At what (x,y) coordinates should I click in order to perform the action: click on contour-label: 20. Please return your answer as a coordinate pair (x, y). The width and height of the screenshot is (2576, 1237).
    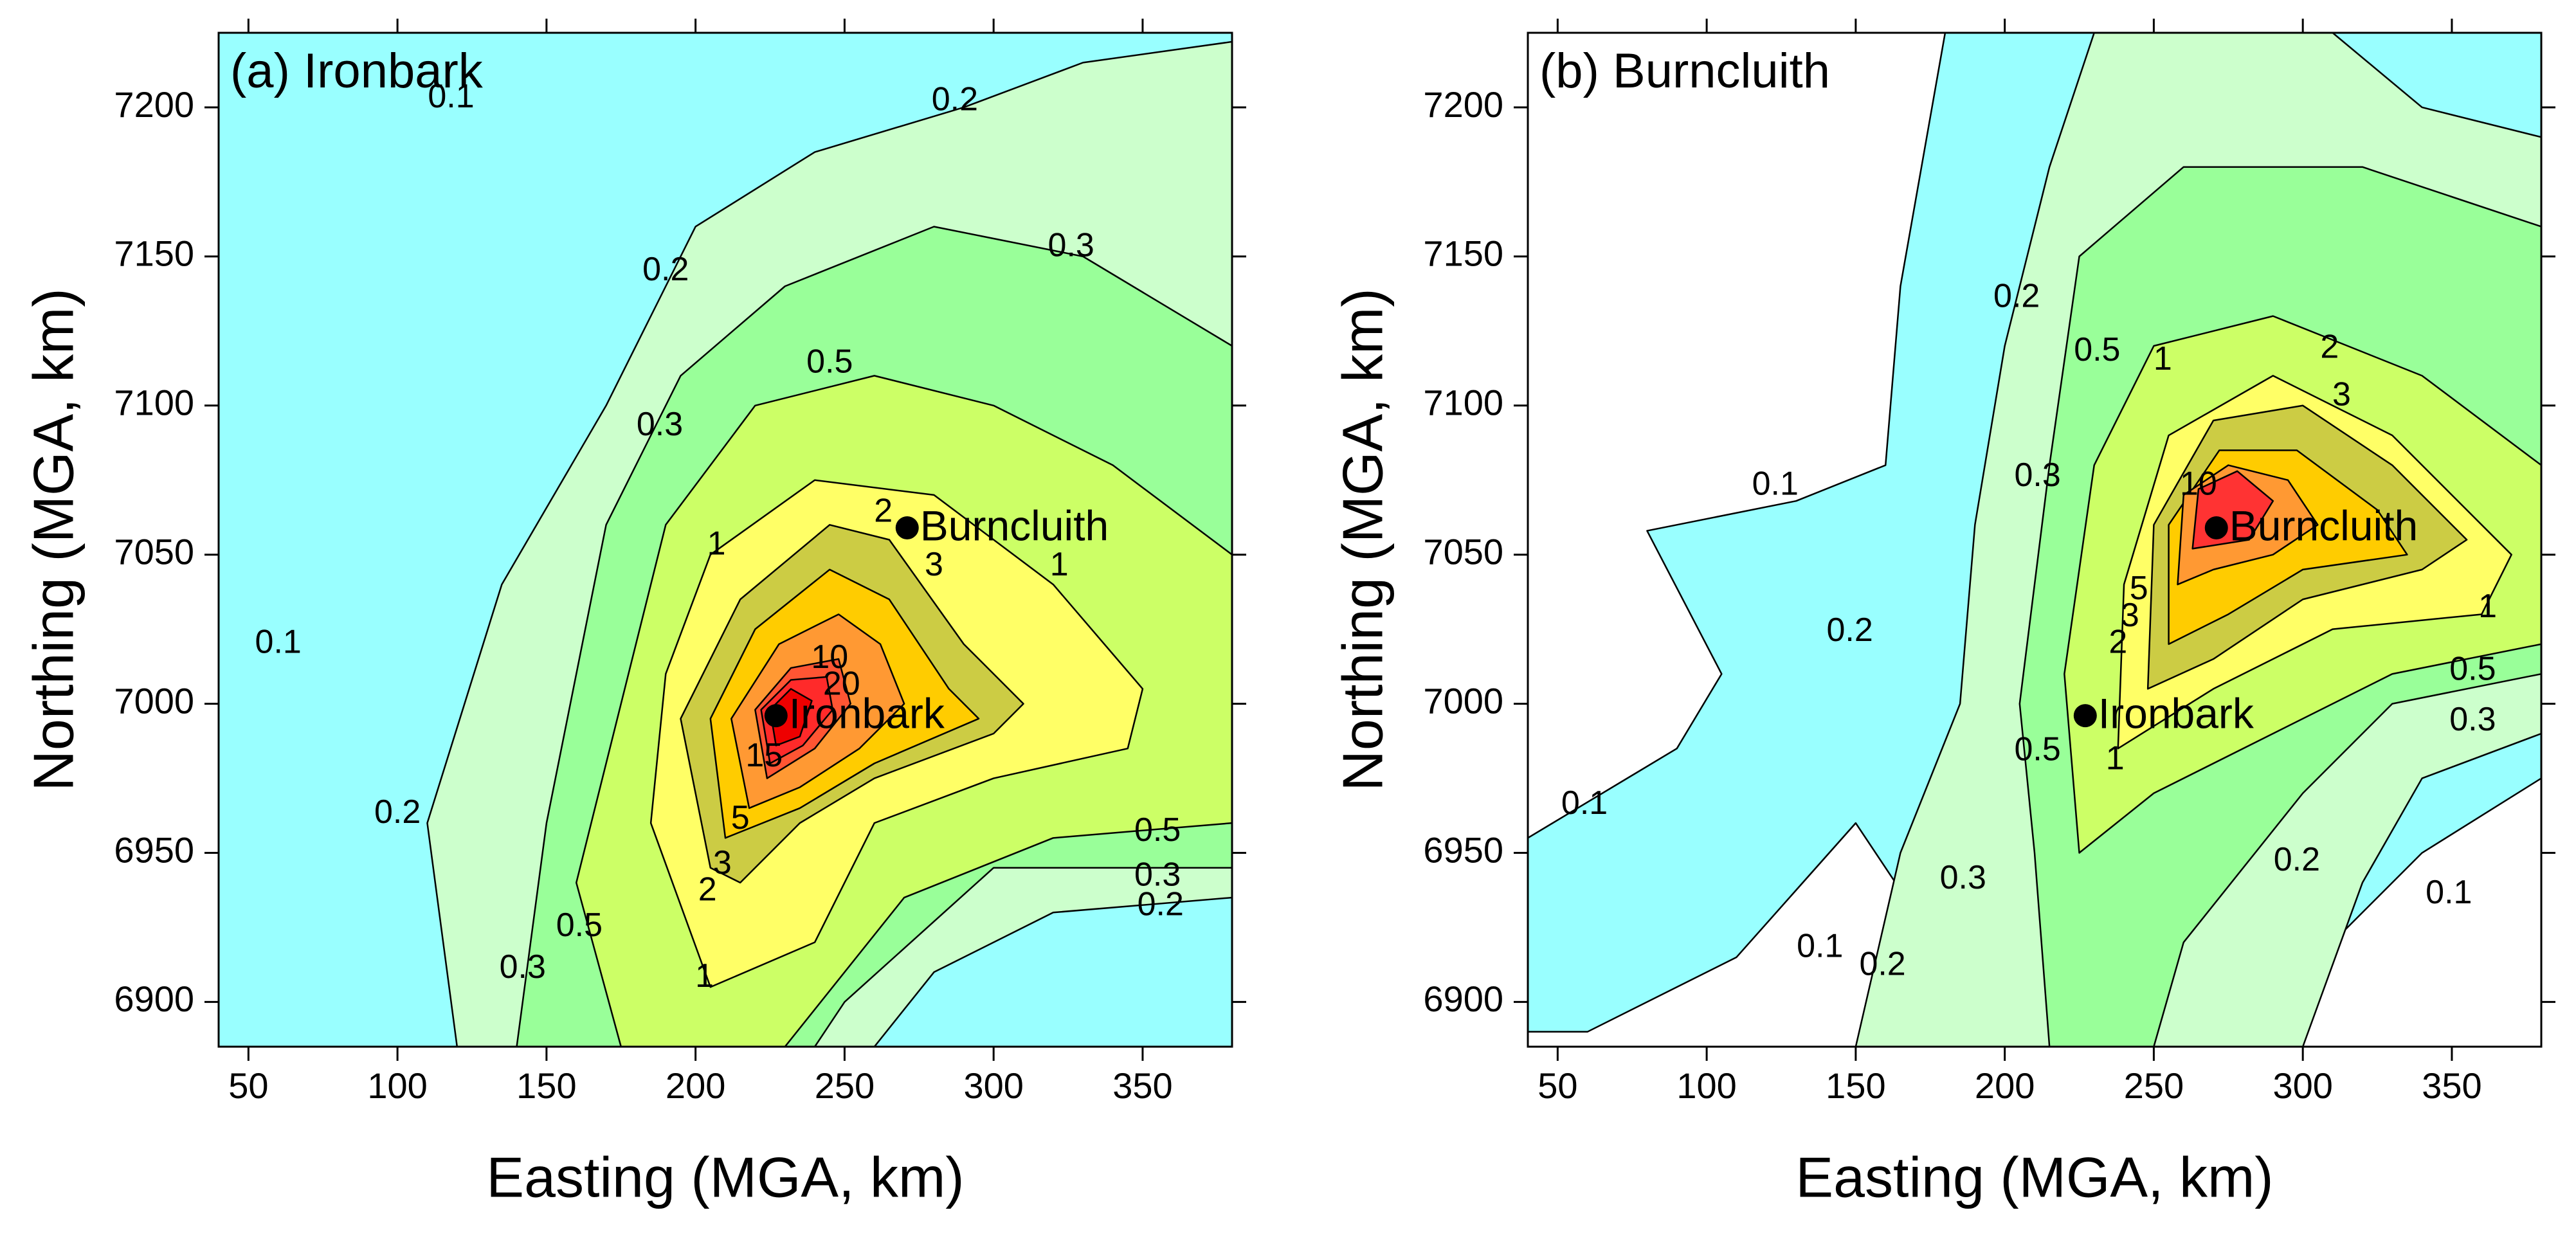
    Looking at the image, I should click on (841, 684).